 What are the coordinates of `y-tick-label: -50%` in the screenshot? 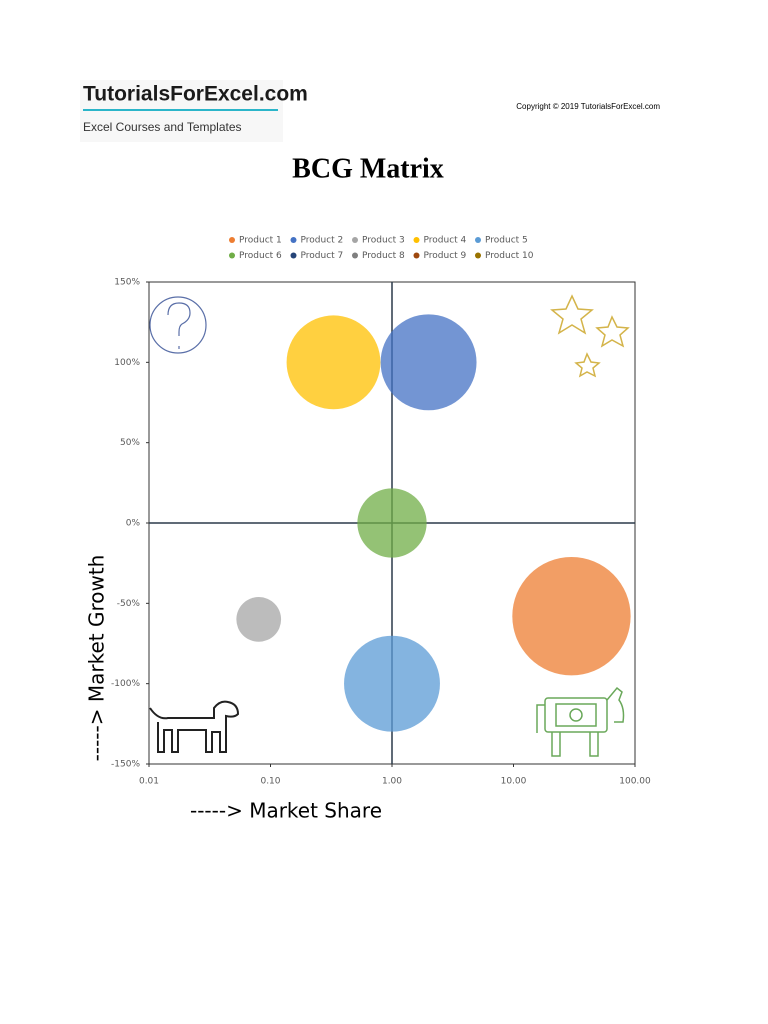 It's located at (129, 604).